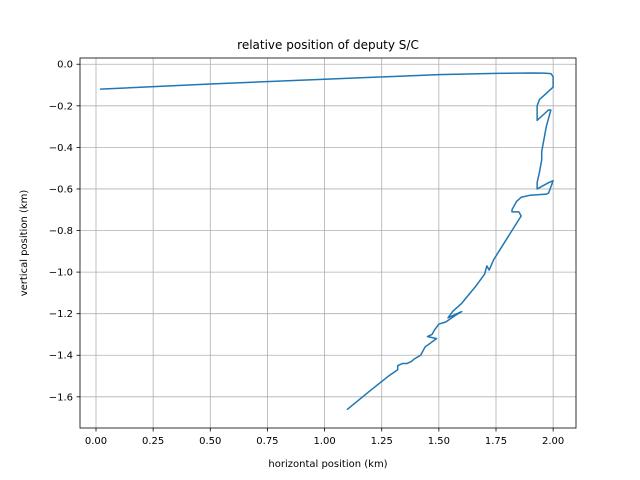  I want to click on chart-title: relative position of deputy S/C, so click(328, 45).